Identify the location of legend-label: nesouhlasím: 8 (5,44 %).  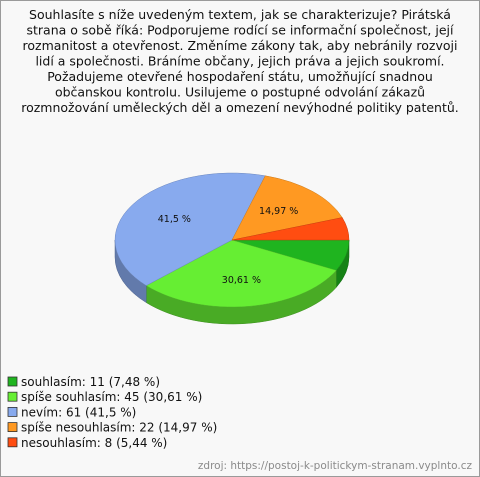
(94, 443).